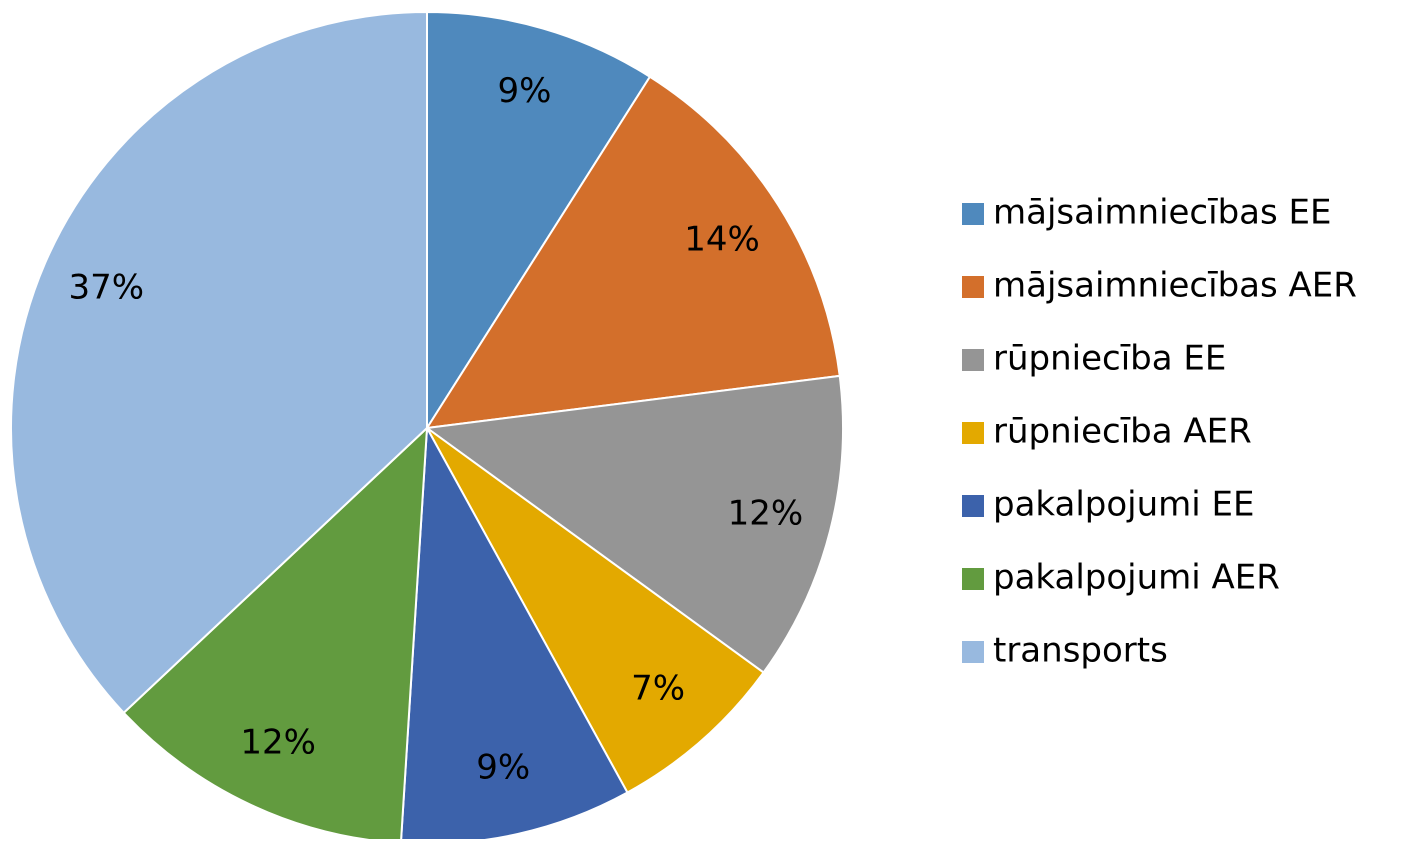 The image size is (1412, 843). Describe the element at coordinates (1162, 213) in the screenshot. I see `legend-label: mājsaimniecības EE` at that location.